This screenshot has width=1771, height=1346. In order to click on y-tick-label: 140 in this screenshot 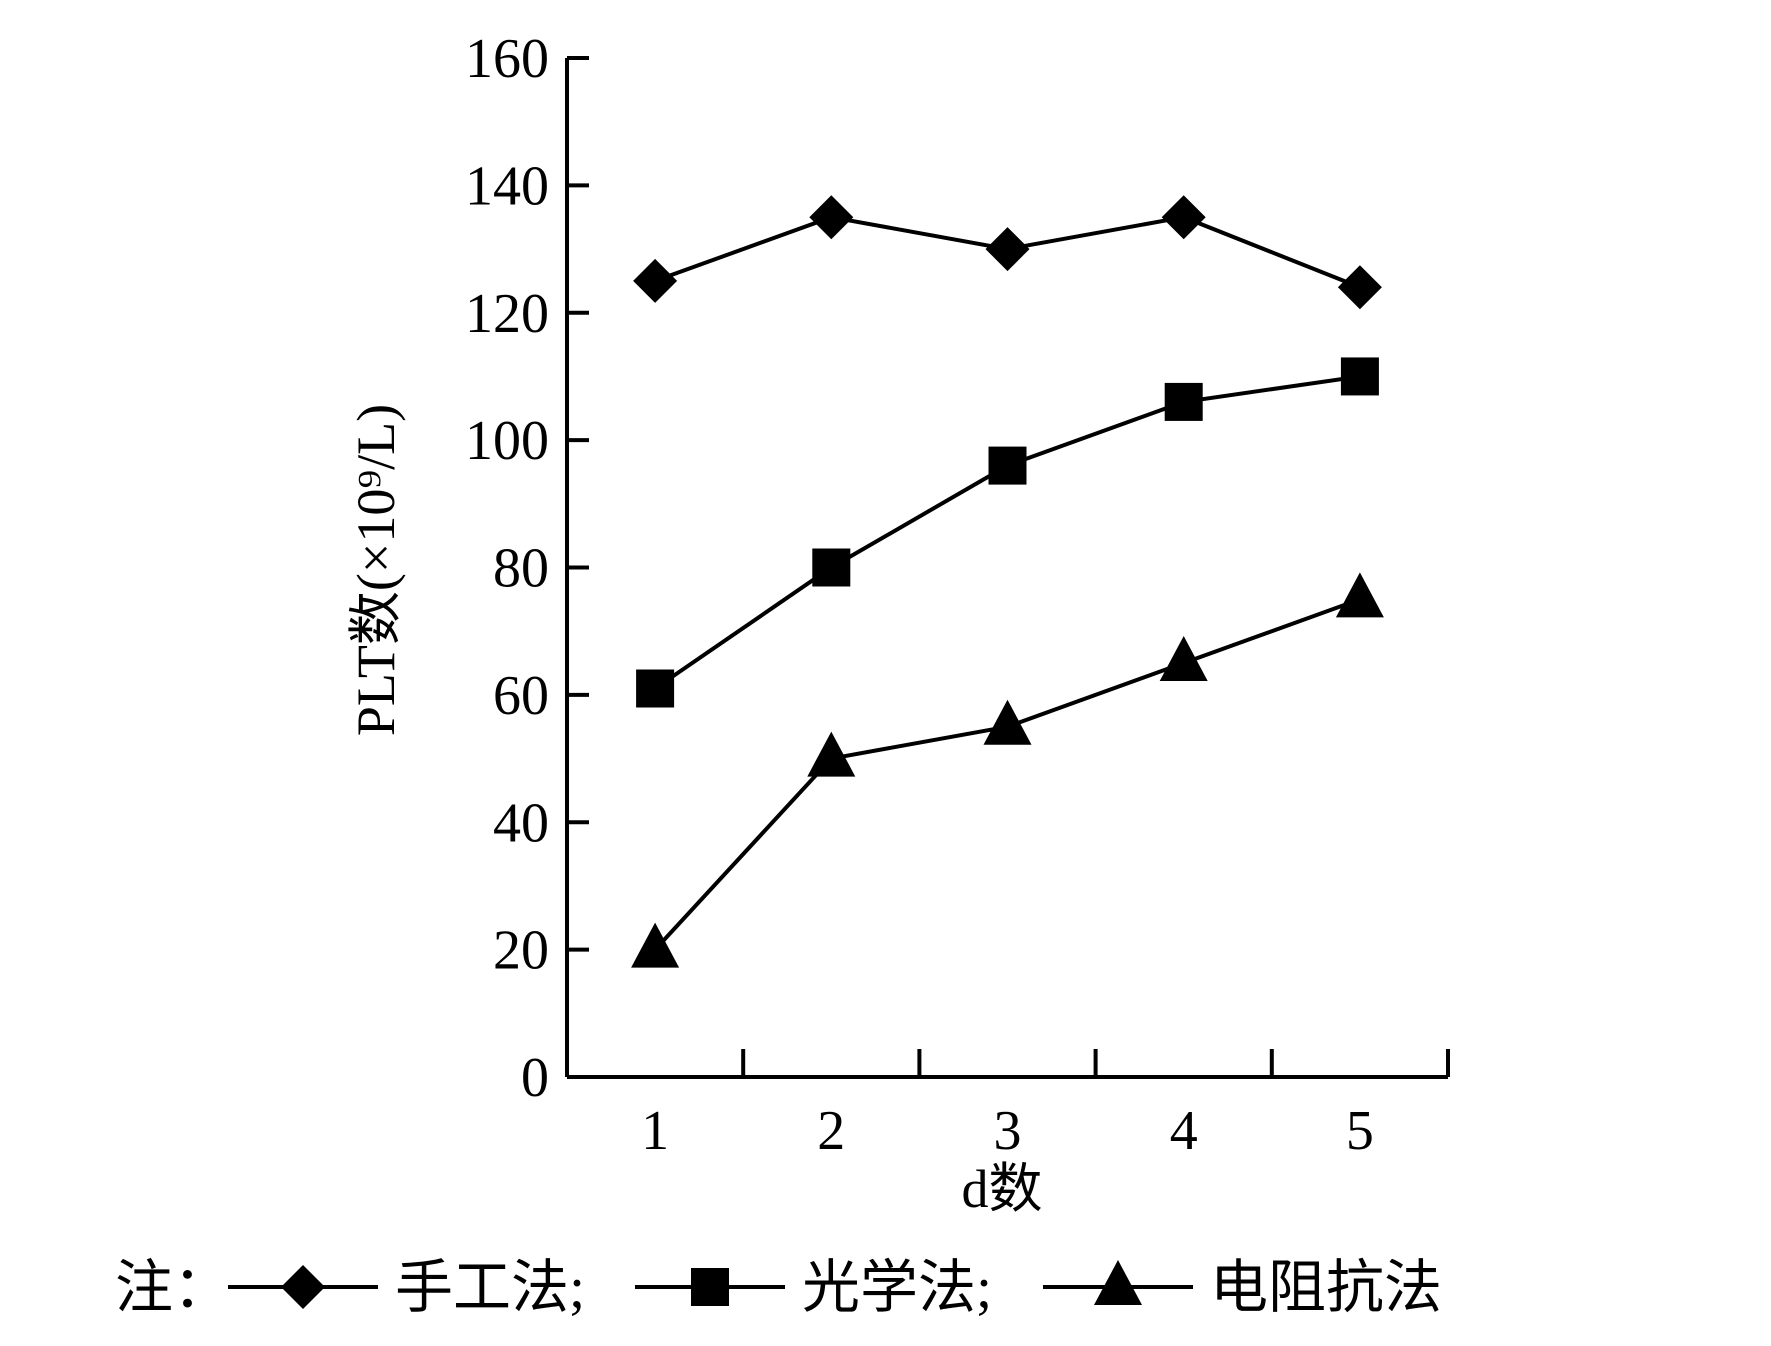, I will do `click(507, 186)`.